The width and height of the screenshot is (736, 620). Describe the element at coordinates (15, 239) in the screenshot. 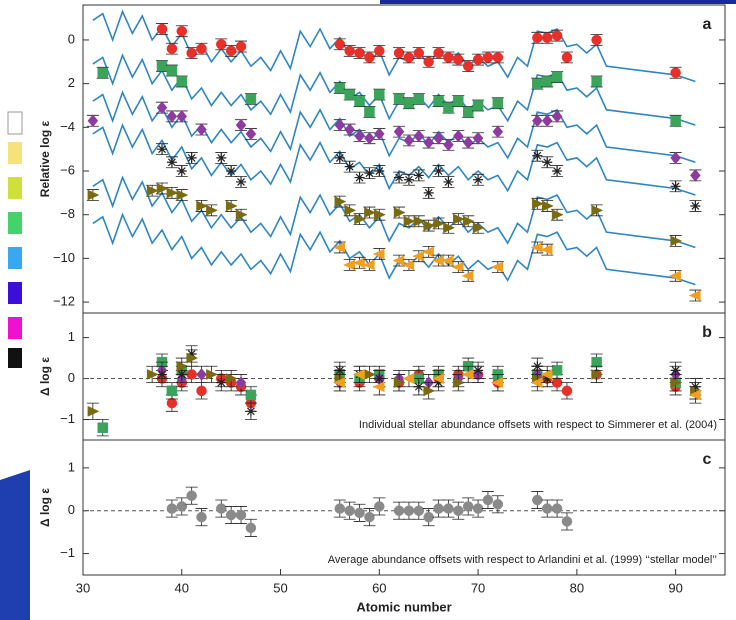

I see `side-swatches` at that location.